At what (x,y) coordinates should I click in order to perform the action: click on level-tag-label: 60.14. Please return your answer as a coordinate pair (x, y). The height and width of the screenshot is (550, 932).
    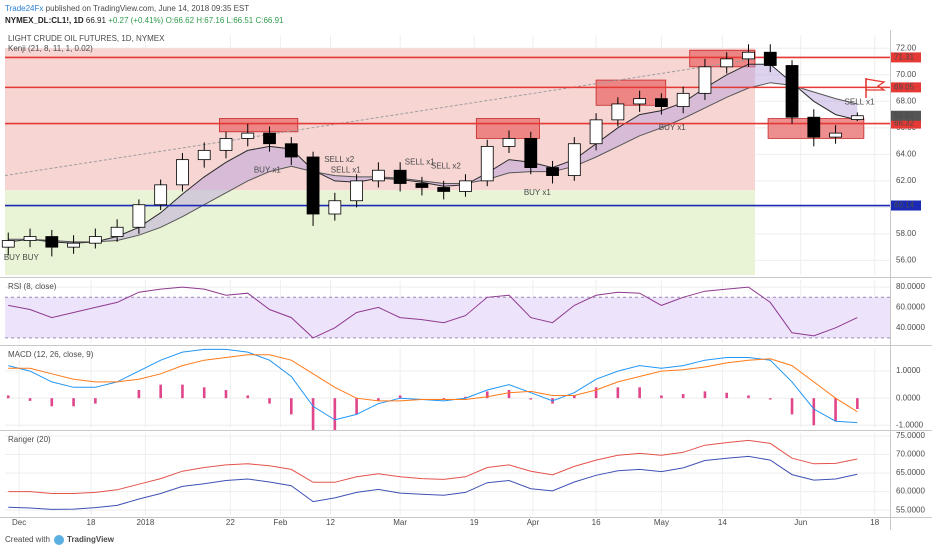
    Looking at the image, I should click on (904, 205).